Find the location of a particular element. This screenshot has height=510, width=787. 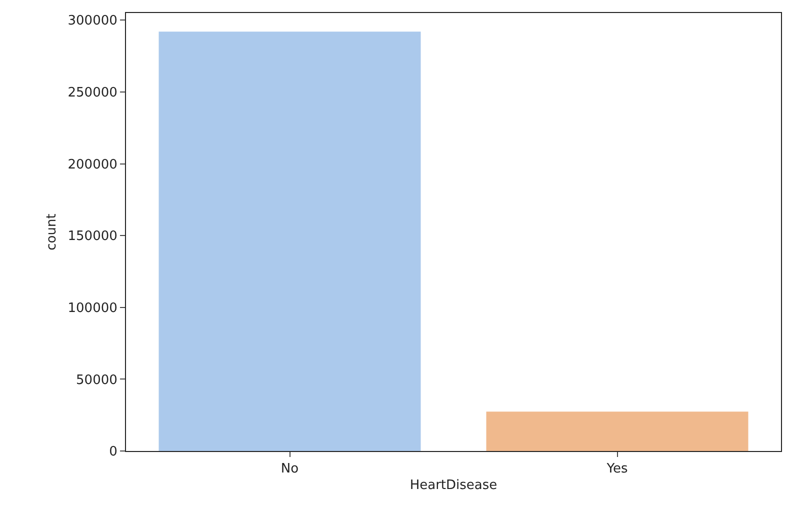

x-axis-title: HeartDisease is located at coordinates (454, 486).